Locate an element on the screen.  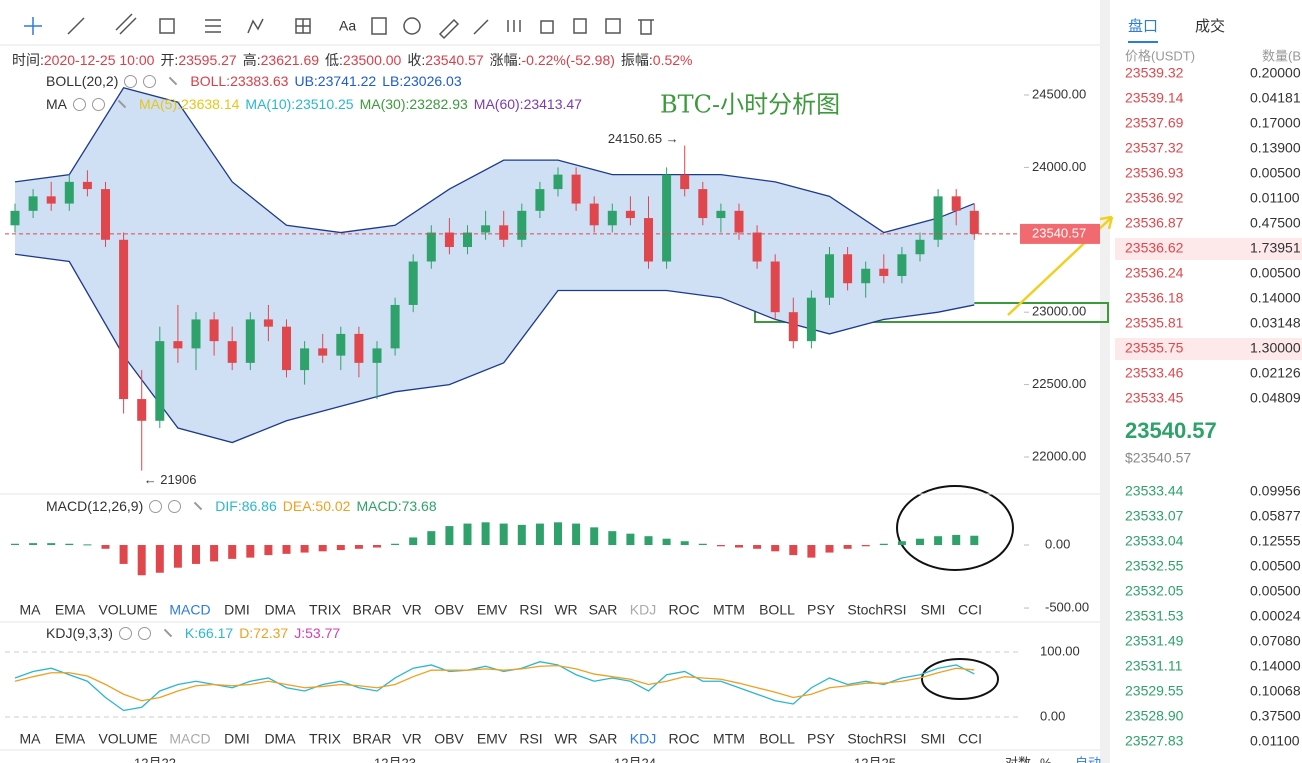
book-qty: 0.04809 is located at coordinates (1275, 398).